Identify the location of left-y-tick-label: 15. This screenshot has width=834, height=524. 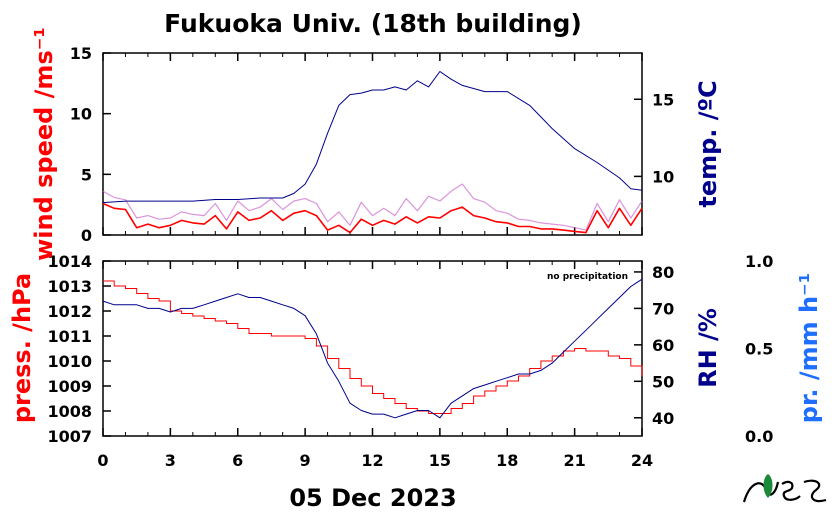
(81, 53).